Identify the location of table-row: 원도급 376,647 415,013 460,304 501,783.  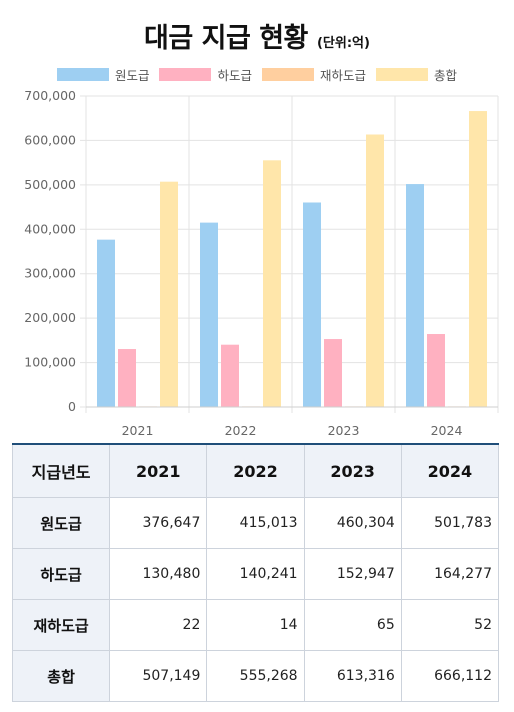
(255, 523).